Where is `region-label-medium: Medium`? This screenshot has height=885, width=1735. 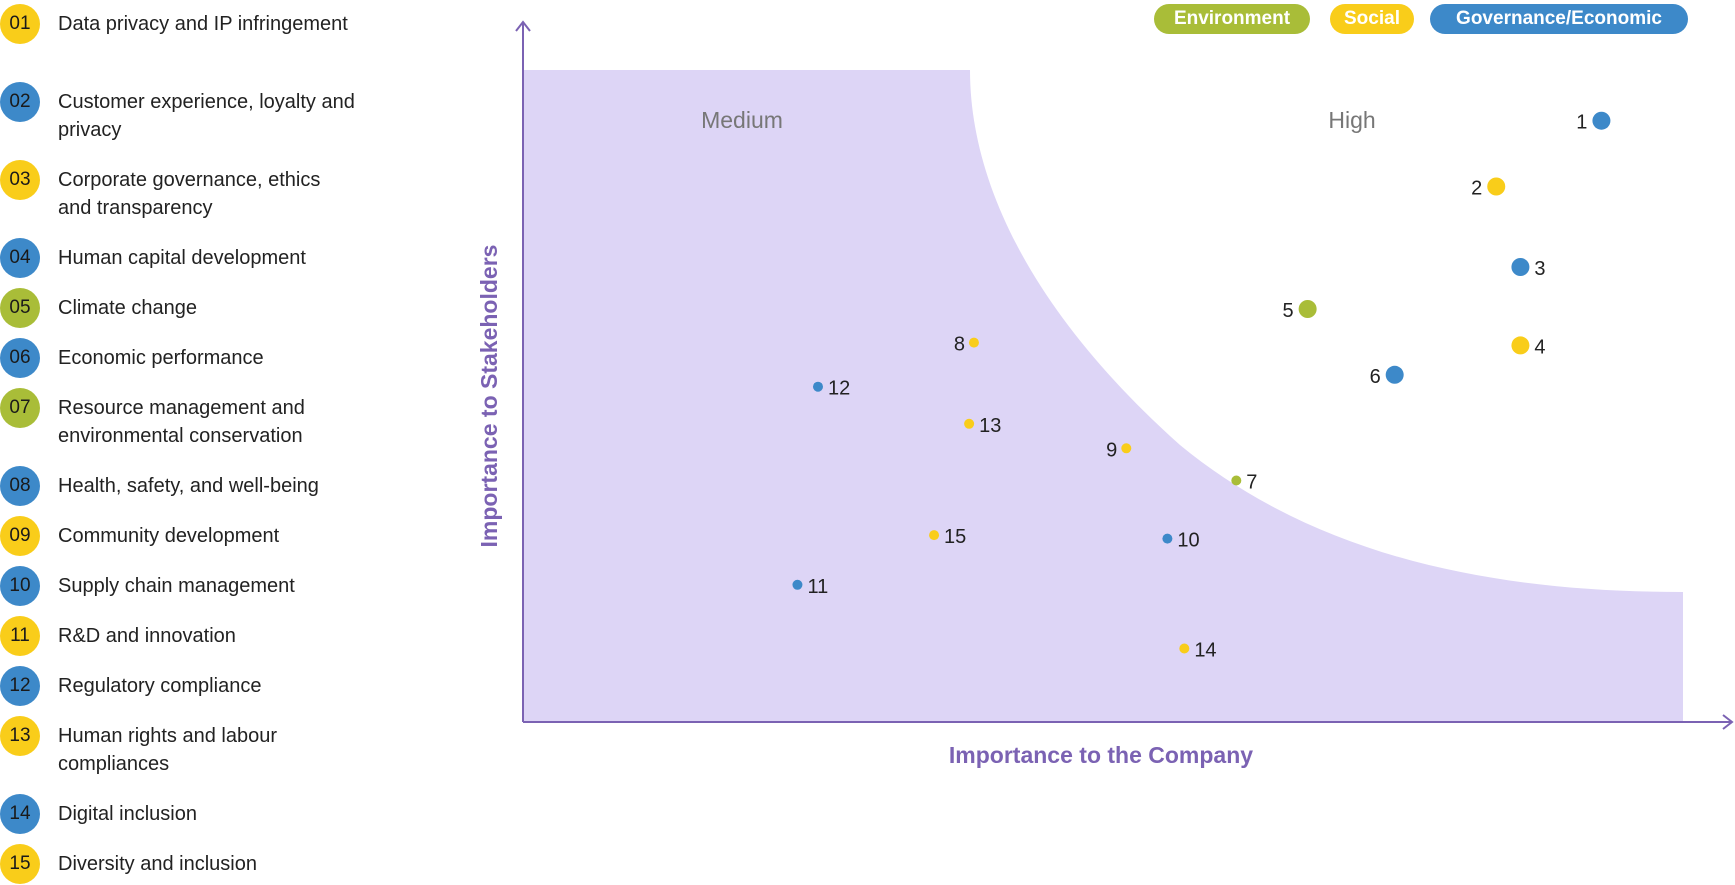 region-label-medium: Medium is located at coordinates (742, 120).